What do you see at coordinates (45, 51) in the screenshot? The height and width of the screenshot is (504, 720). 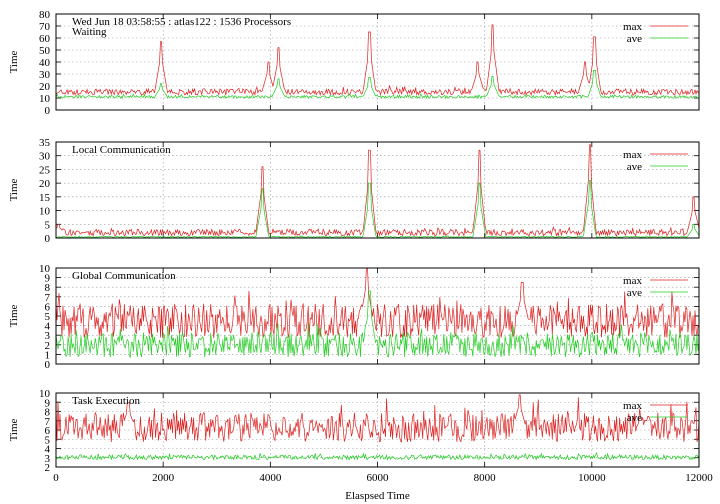 I see `y-tick-label: 50` at bounding box center [45, 51].